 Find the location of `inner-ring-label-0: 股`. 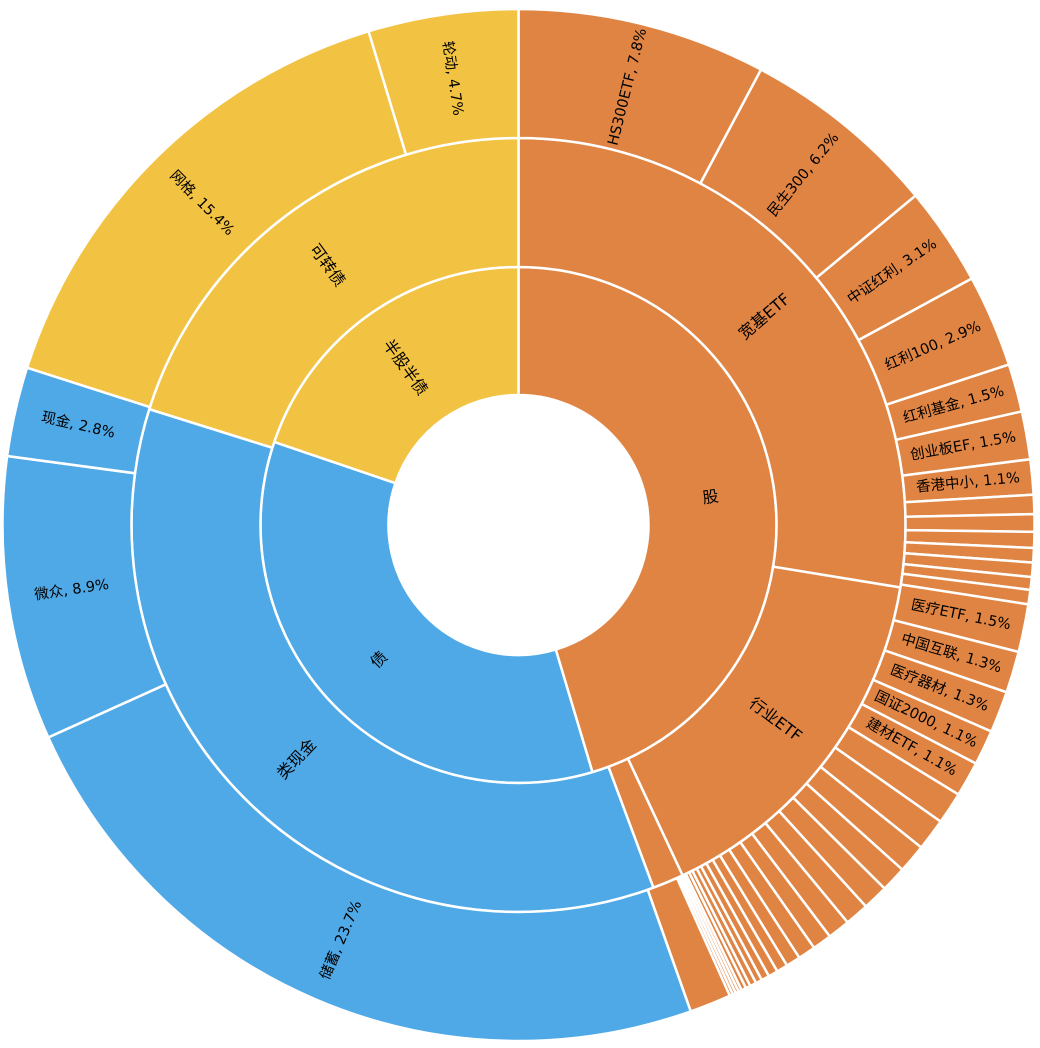

inner-ring-label-0: 股 is located at coordinates (710, 496).